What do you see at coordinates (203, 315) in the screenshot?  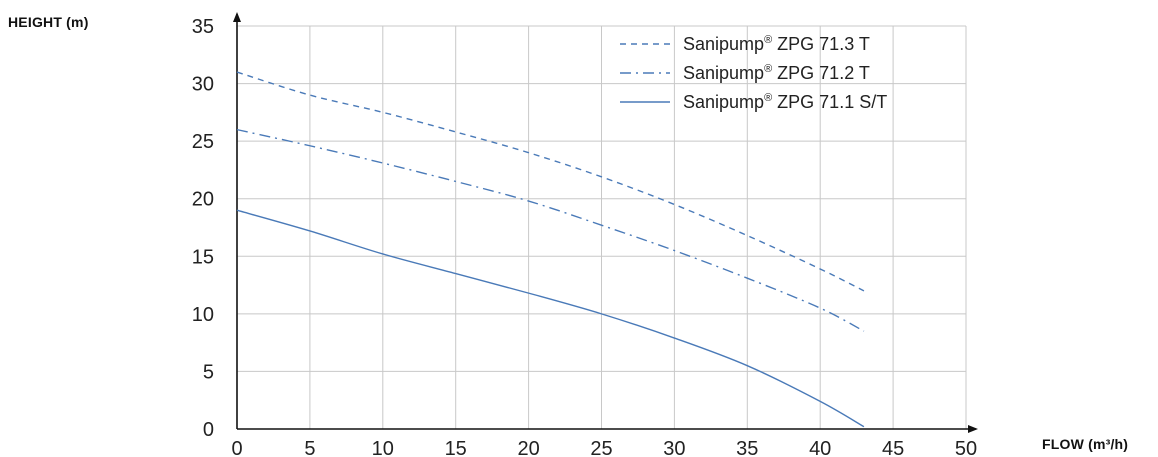 I see `y-tick-label: 10` at bounding box center [203, 315].